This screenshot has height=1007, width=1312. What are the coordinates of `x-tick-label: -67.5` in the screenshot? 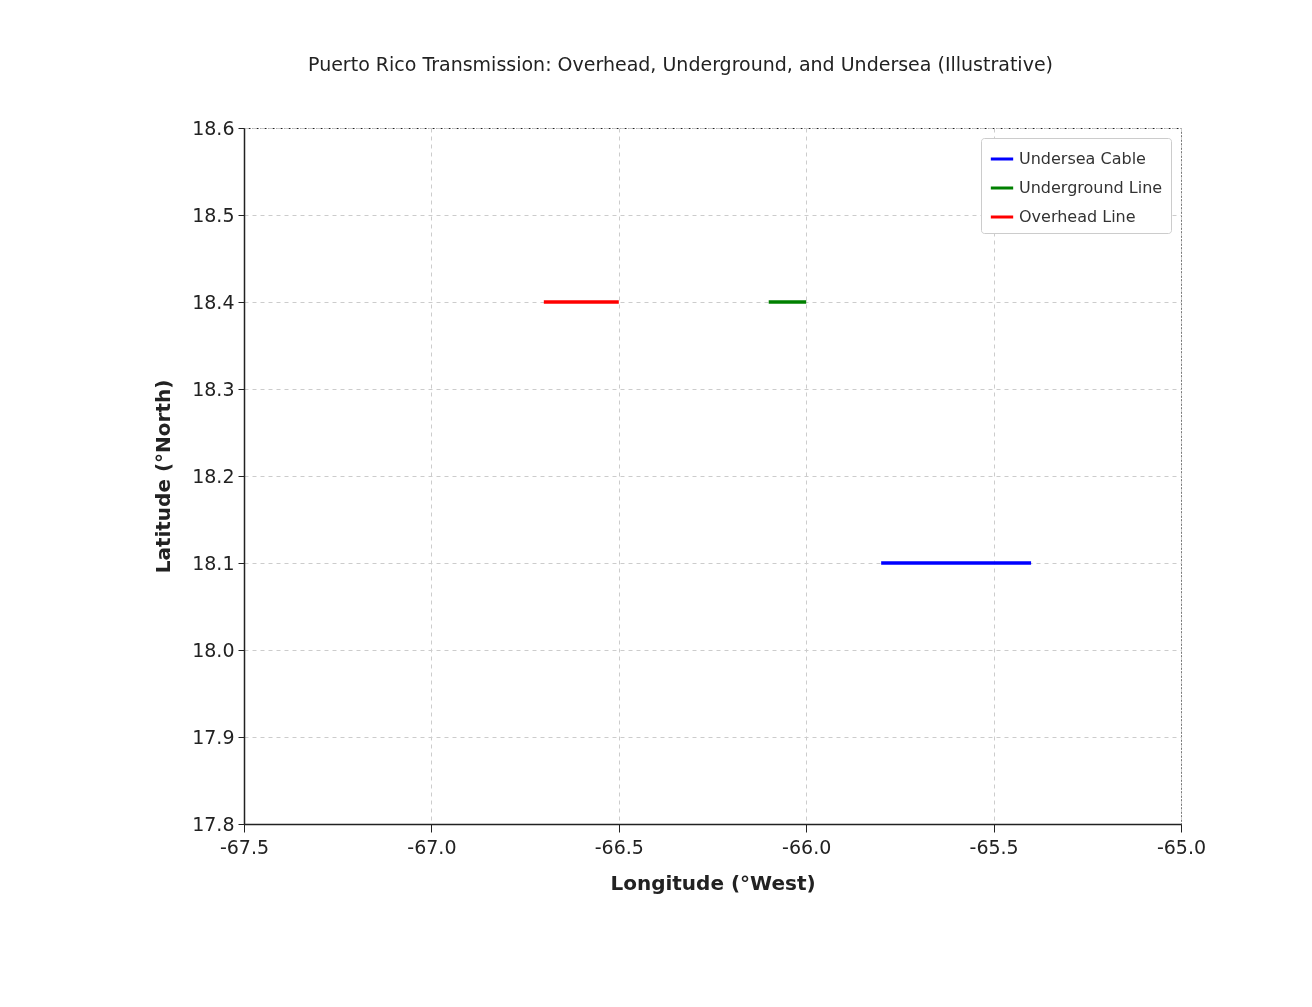 It's located at (244, 846).